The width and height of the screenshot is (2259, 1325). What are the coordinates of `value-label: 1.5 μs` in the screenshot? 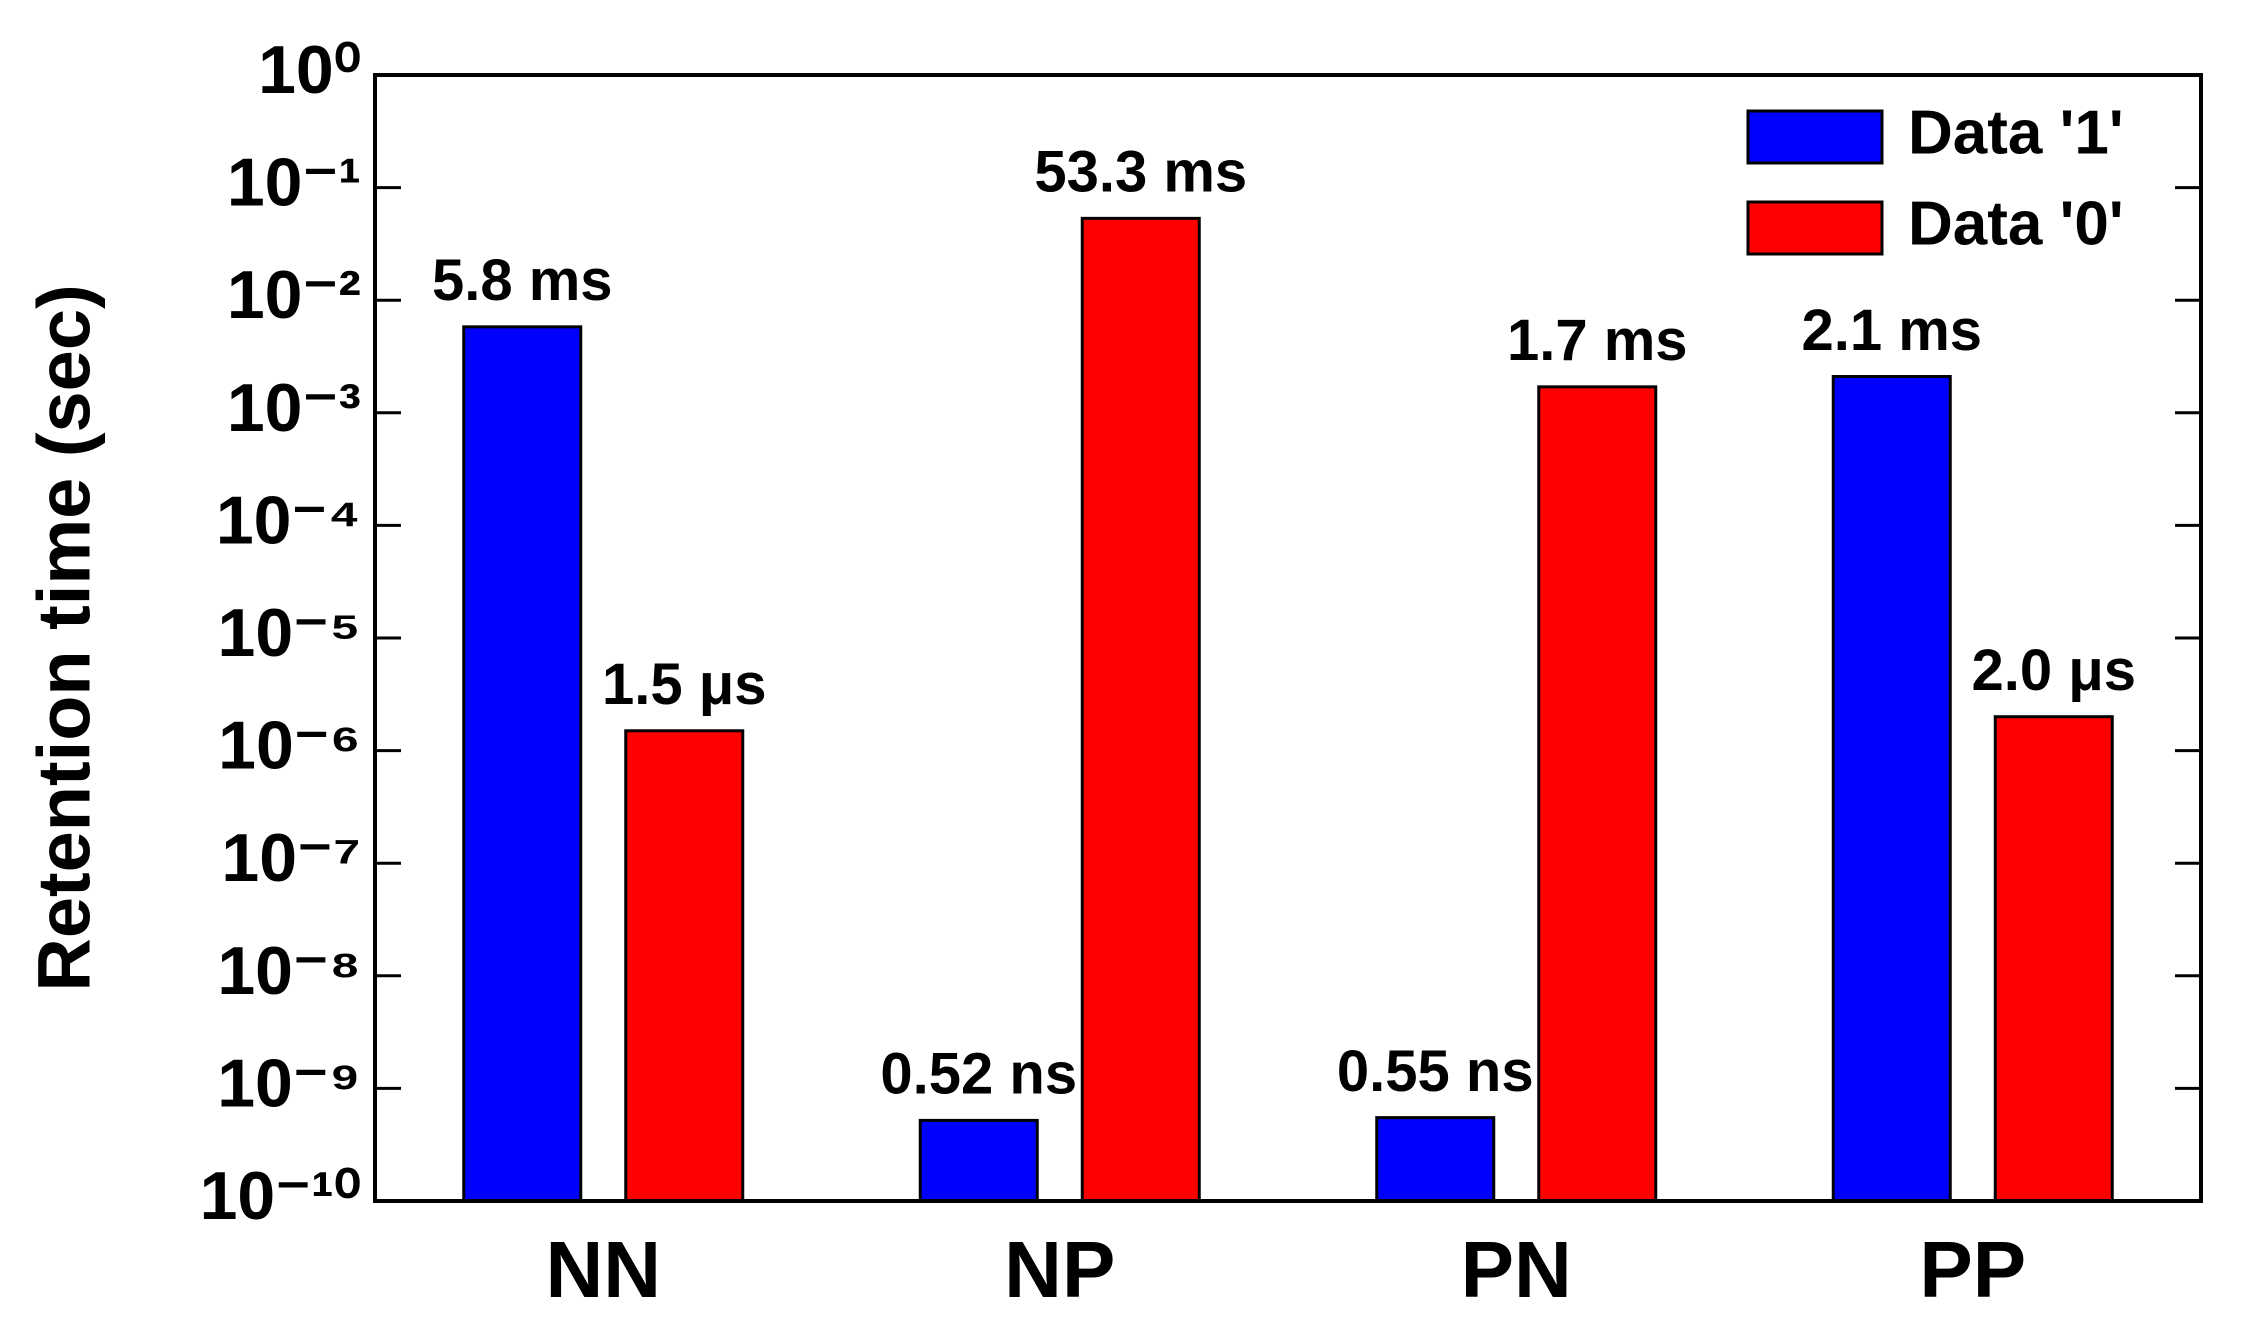 It's located at (684, 684).